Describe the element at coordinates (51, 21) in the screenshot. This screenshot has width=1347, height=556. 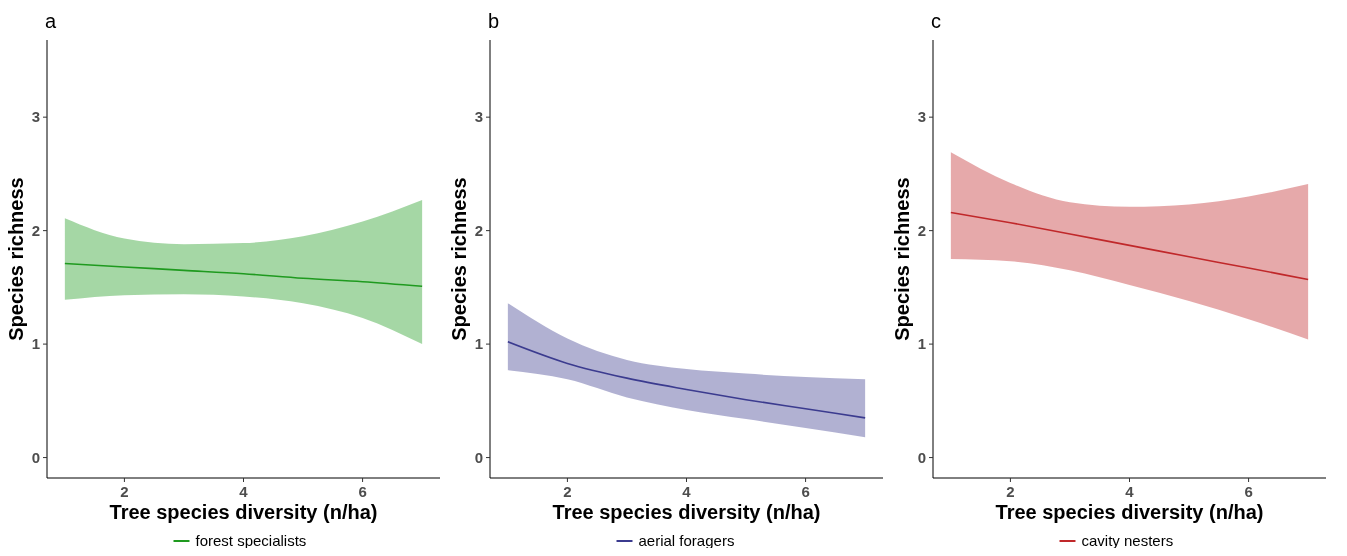
I see `chart-title: a` at that location.